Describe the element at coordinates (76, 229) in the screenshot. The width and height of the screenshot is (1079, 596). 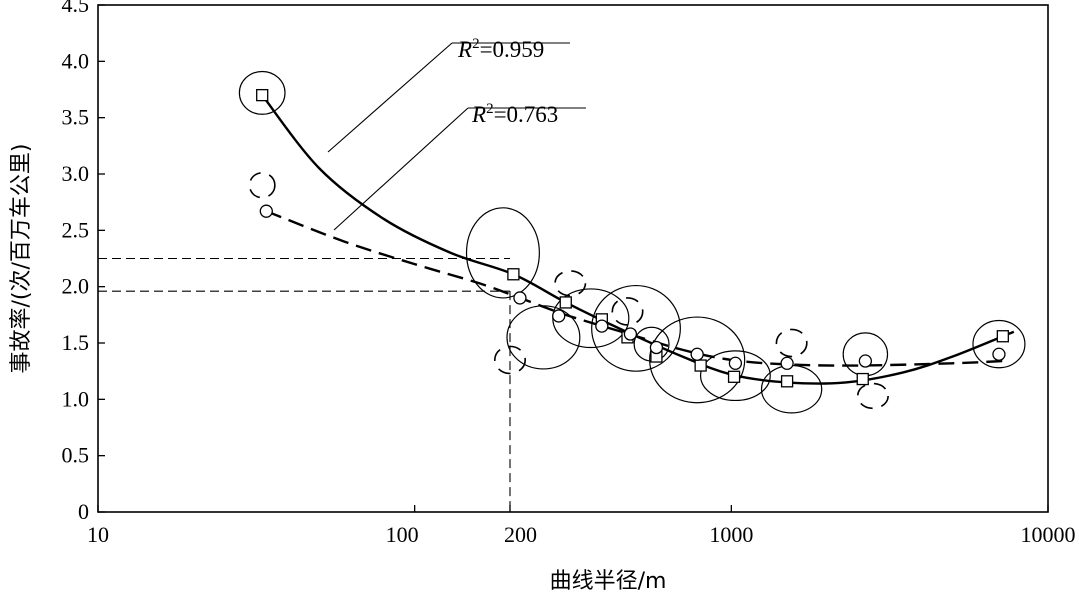
I see `y-tick-label: 2.5` at that location.